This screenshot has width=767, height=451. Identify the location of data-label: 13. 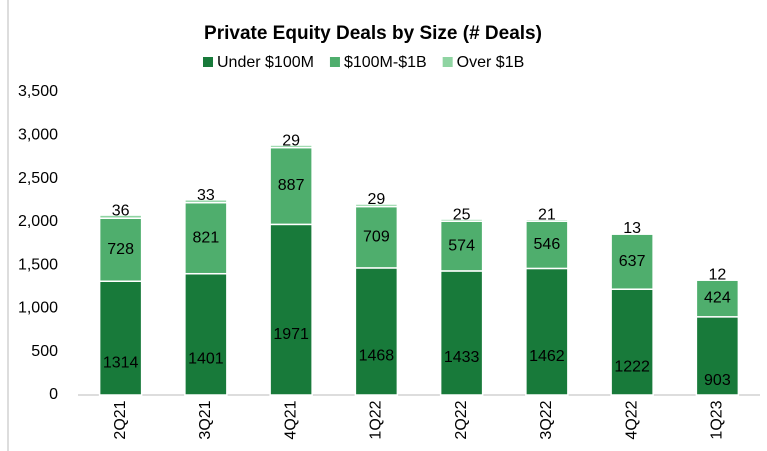
(632, 228).